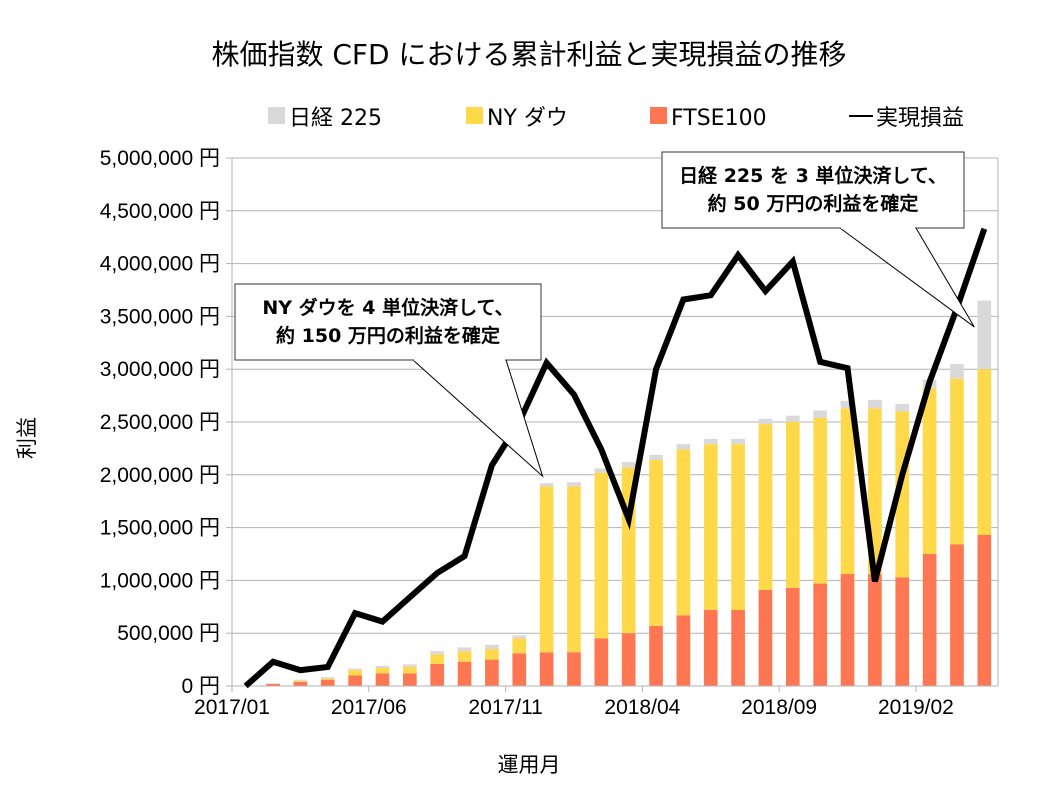  Describe the element at coordinates (875, 404) in the screenshot. I see `bar-日経225-2018/12` at that location.